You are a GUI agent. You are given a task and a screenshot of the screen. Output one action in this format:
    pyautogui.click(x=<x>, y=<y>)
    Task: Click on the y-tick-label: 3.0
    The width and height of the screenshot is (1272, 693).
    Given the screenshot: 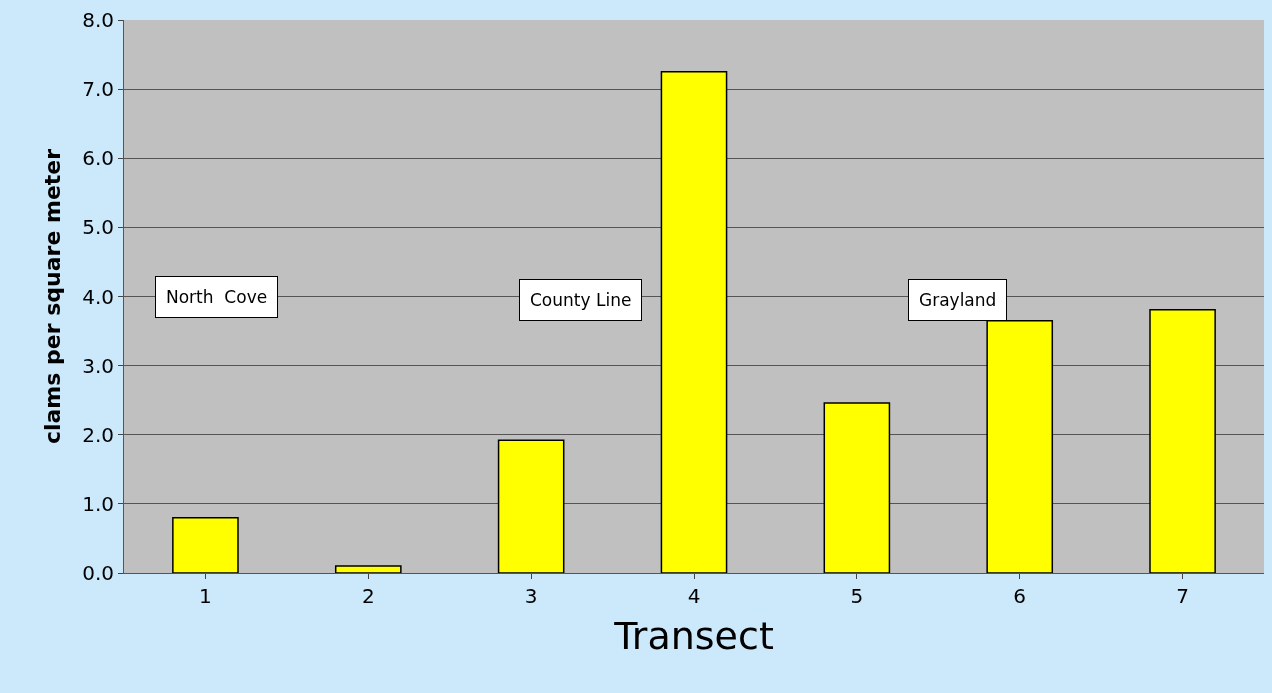 What is the action you would take?
    pyautogui.click(x=98, y=365)
    